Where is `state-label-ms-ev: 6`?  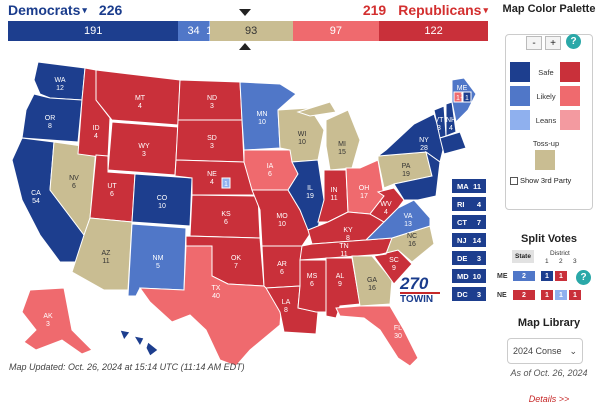
state-label-ms-ev: 6 is located at coordinates (312, 284).